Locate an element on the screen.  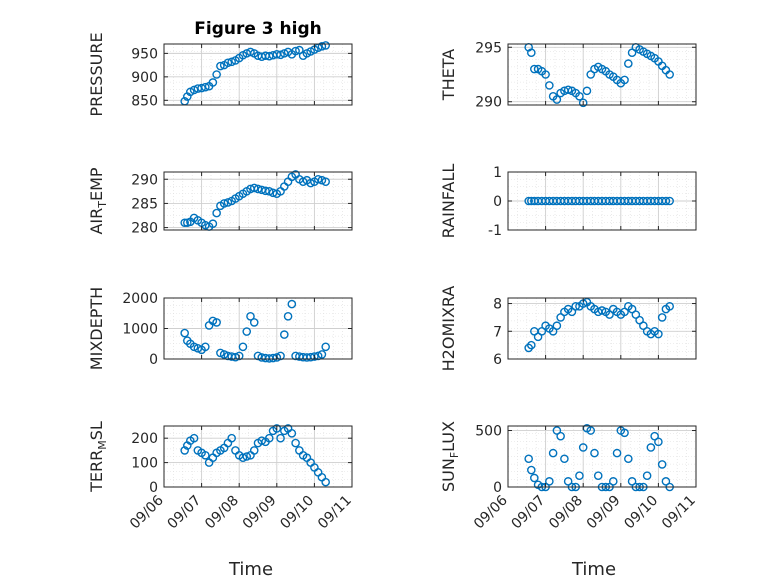
y-axis-label: H2OMIXRA is located at coordinates (448, 329).